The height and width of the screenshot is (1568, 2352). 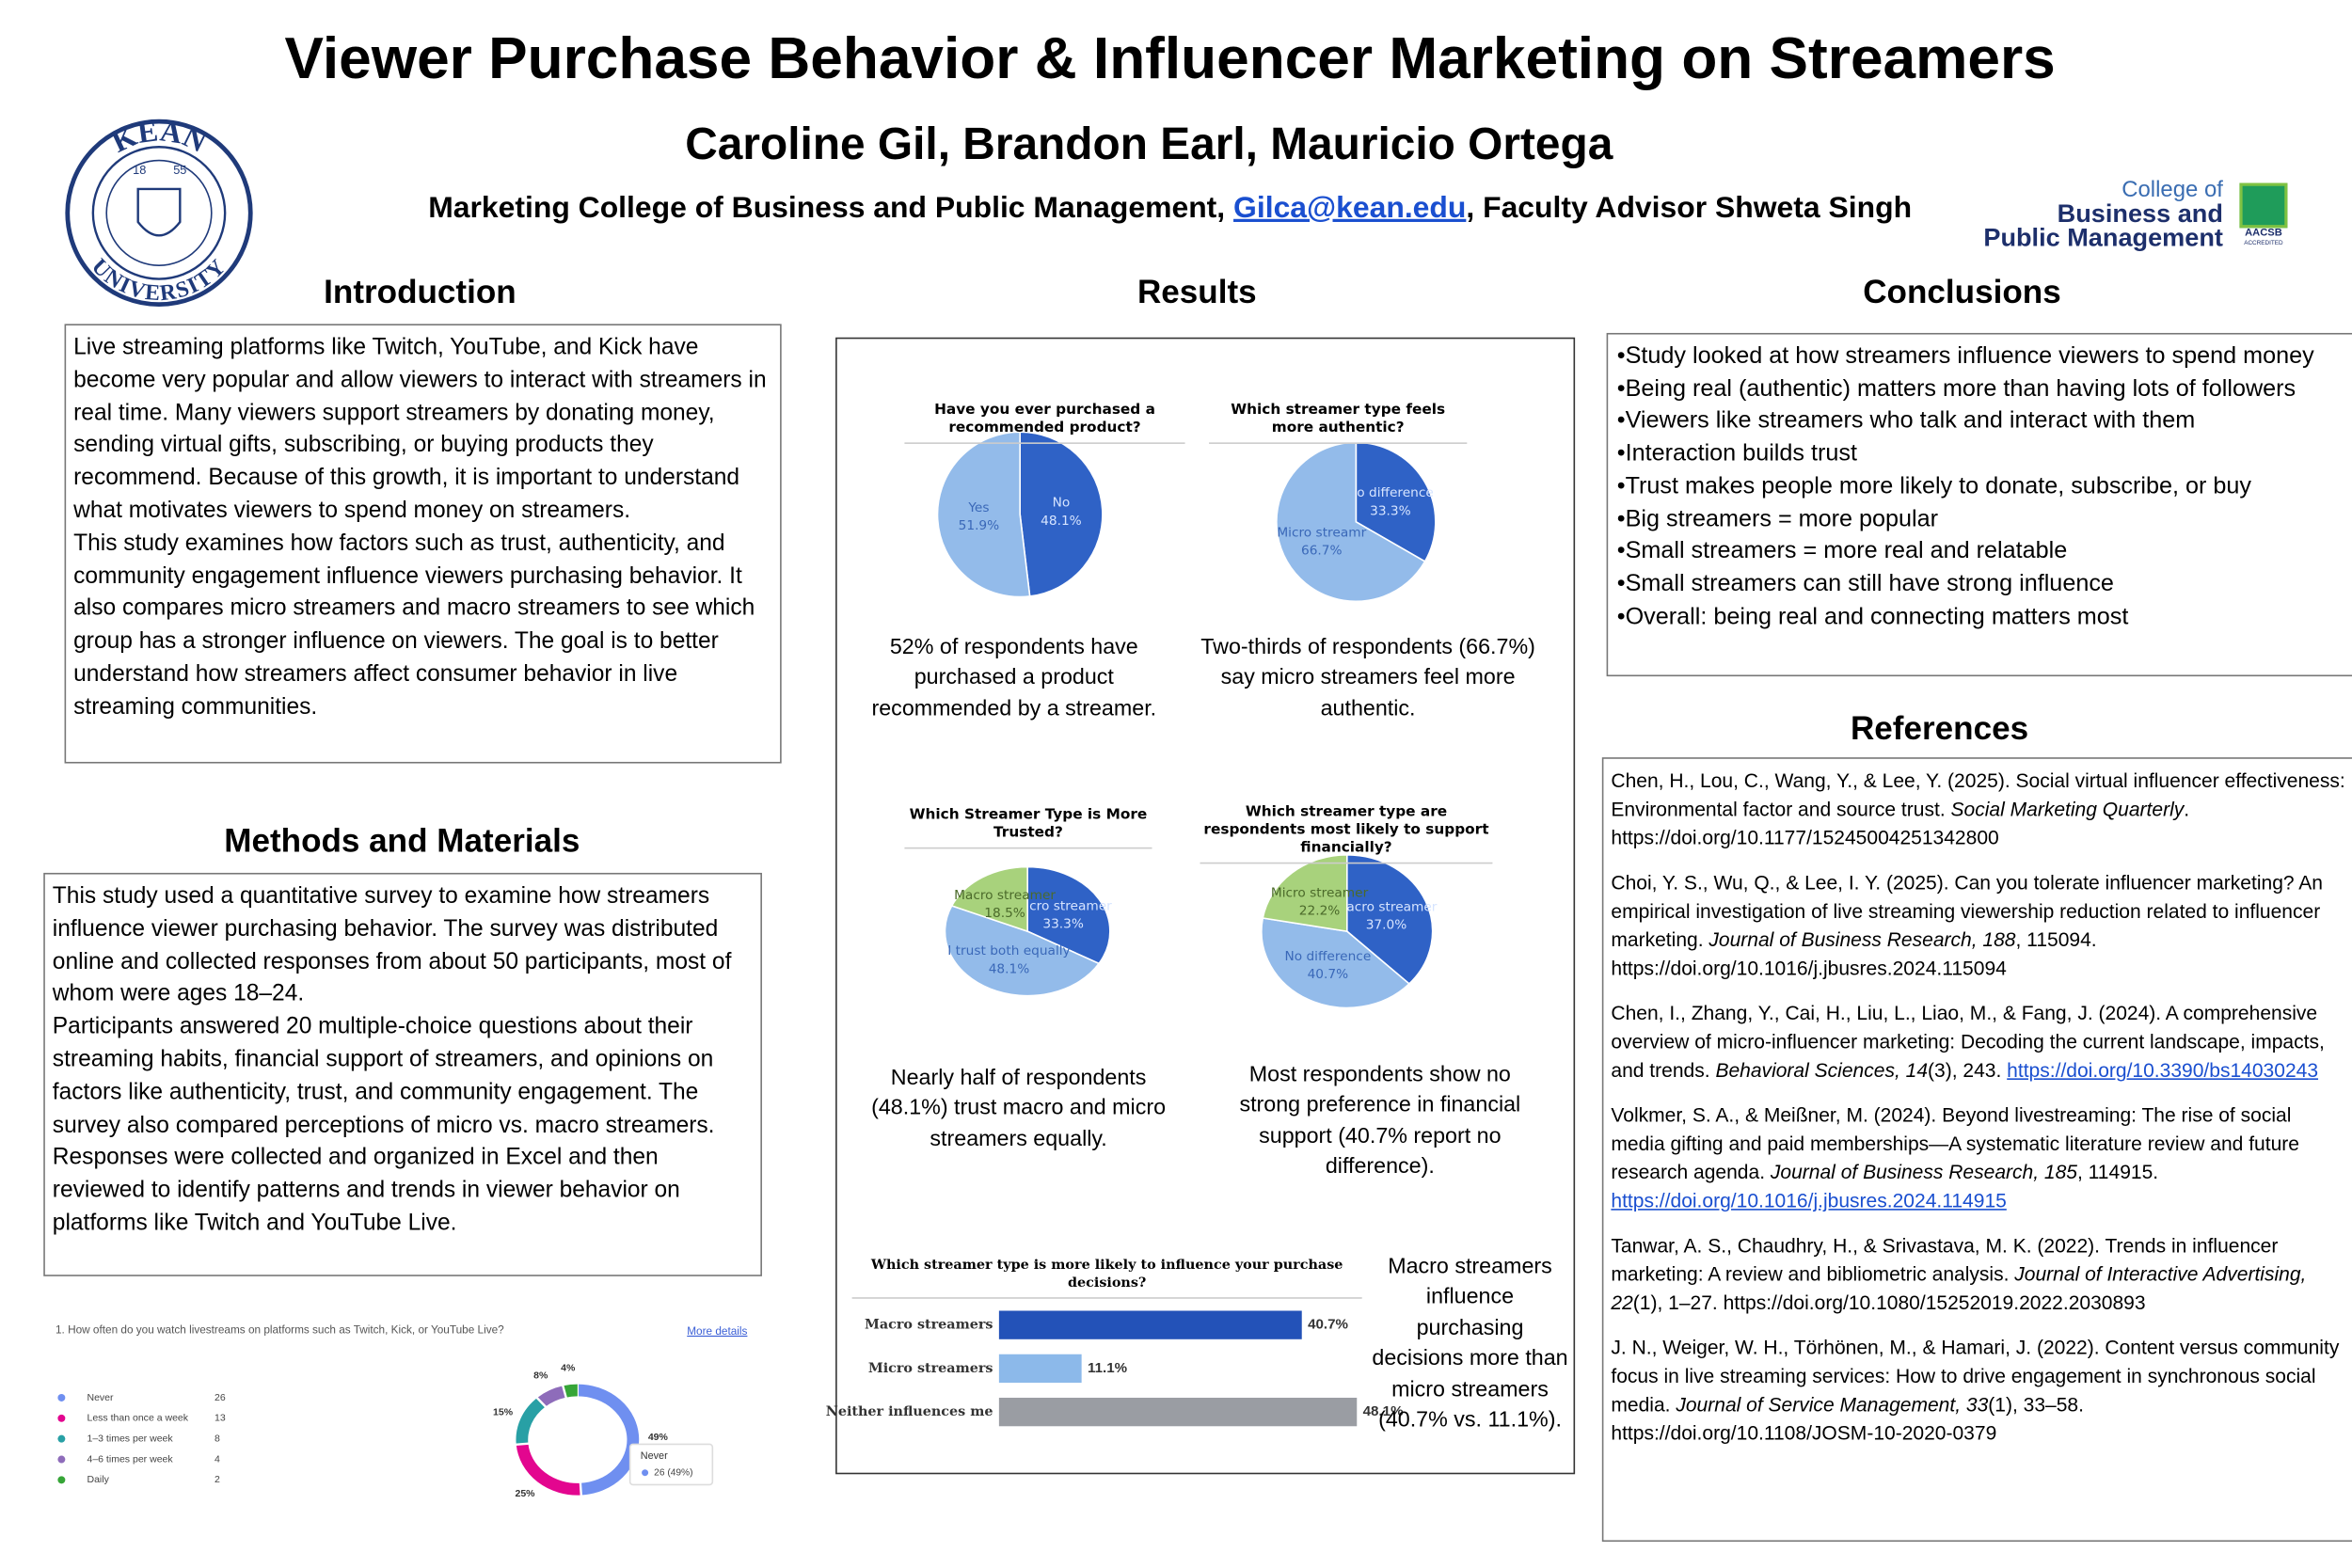 I want to click on slice-value-label: 48.1%, so click(x=1009, y=968).